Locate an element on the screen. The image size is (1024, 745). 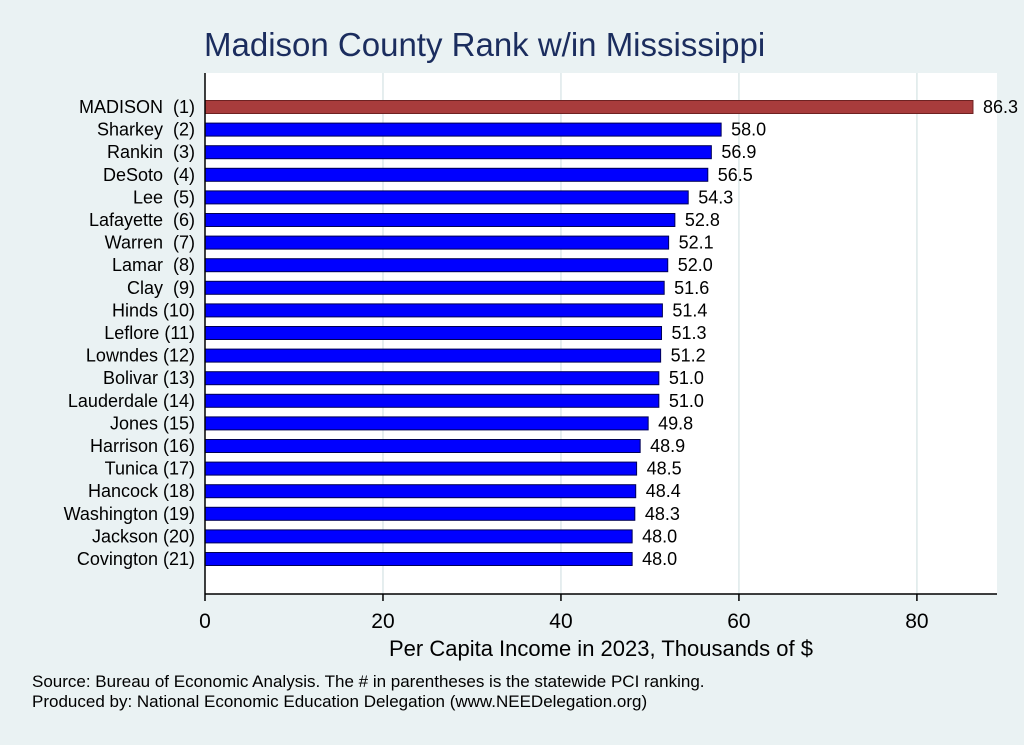
category-label: Jones (15) is located at coordinates (152, 423).